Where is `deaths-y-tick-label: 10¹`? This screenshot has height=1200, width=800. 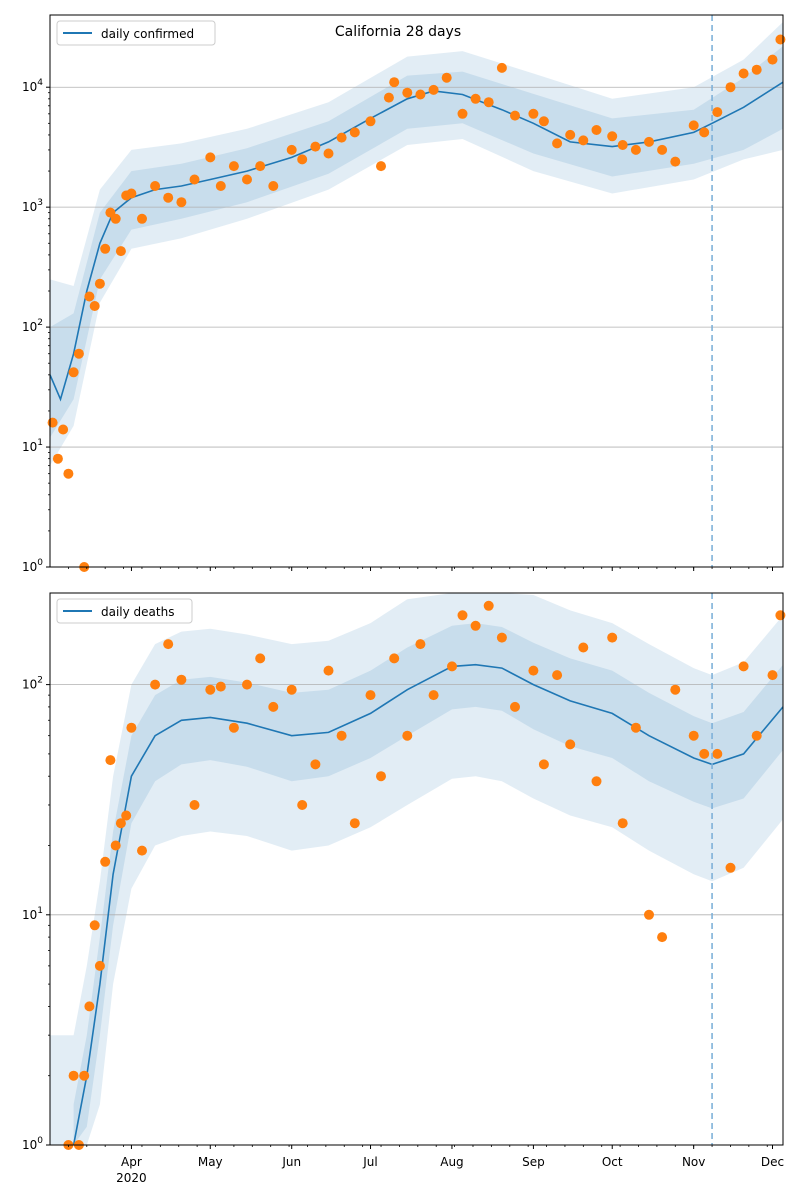
deaths-y-tick-label: 10¹ is located at coordinates (32, 914).